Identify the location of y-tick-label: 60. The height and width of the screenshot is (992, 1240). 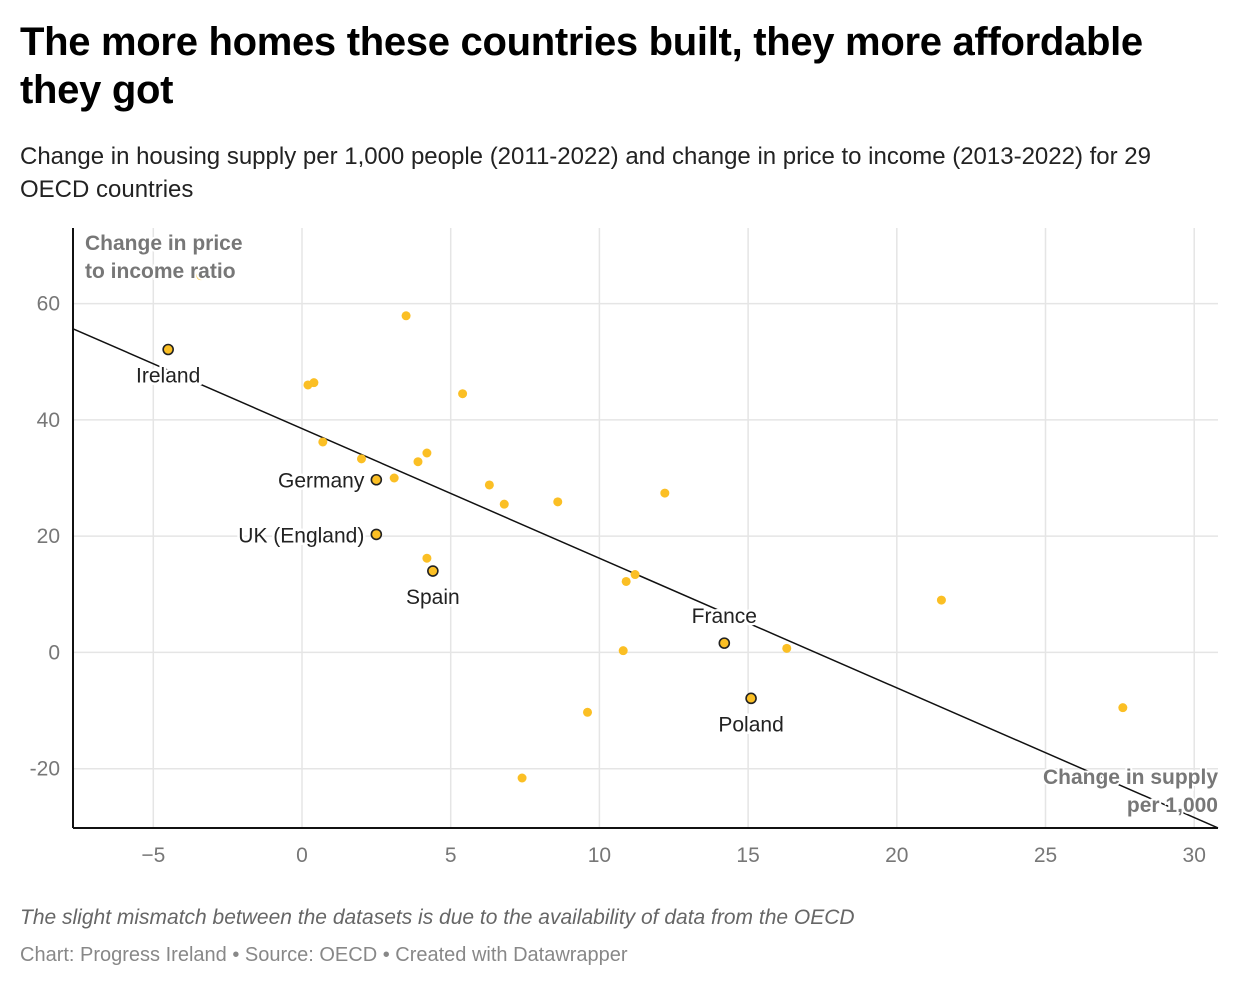
(48, 304).